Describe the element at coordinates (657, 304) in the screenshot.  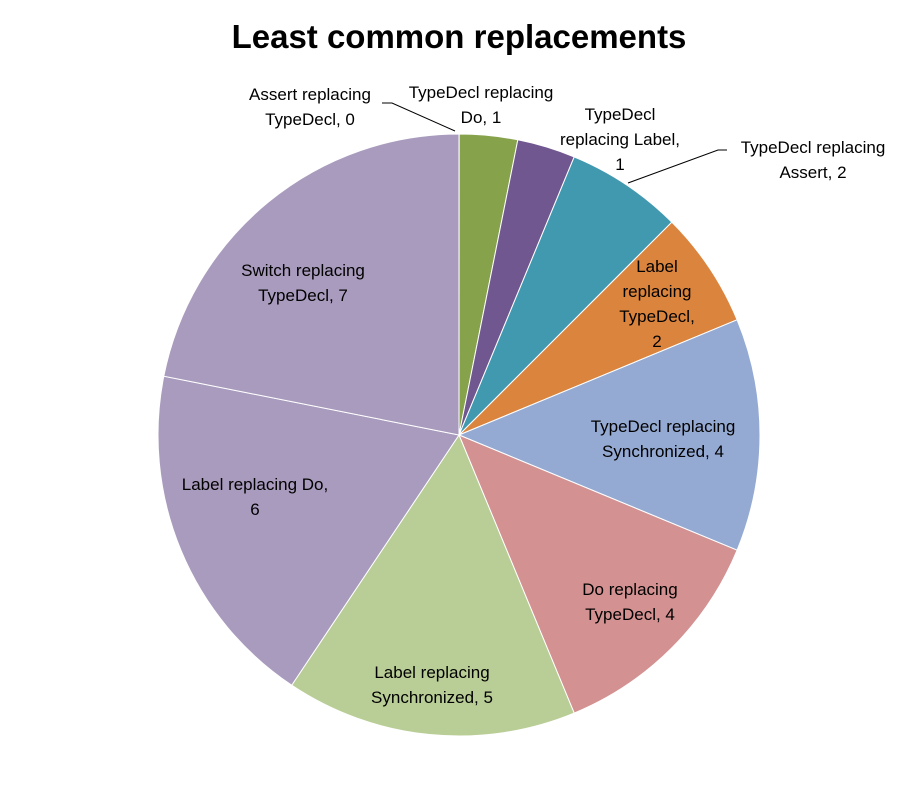
I see `slice-label-4: Label replacing TypeDecl, 2` at that location.